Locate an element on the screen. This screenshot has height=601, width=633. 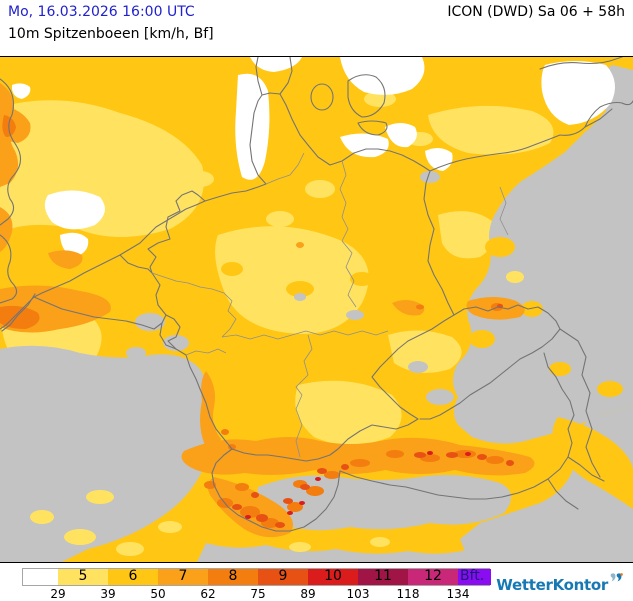
datetime-label: Mo, 16.03.2026 16:00 UTC is located at coordinates (101, 12).